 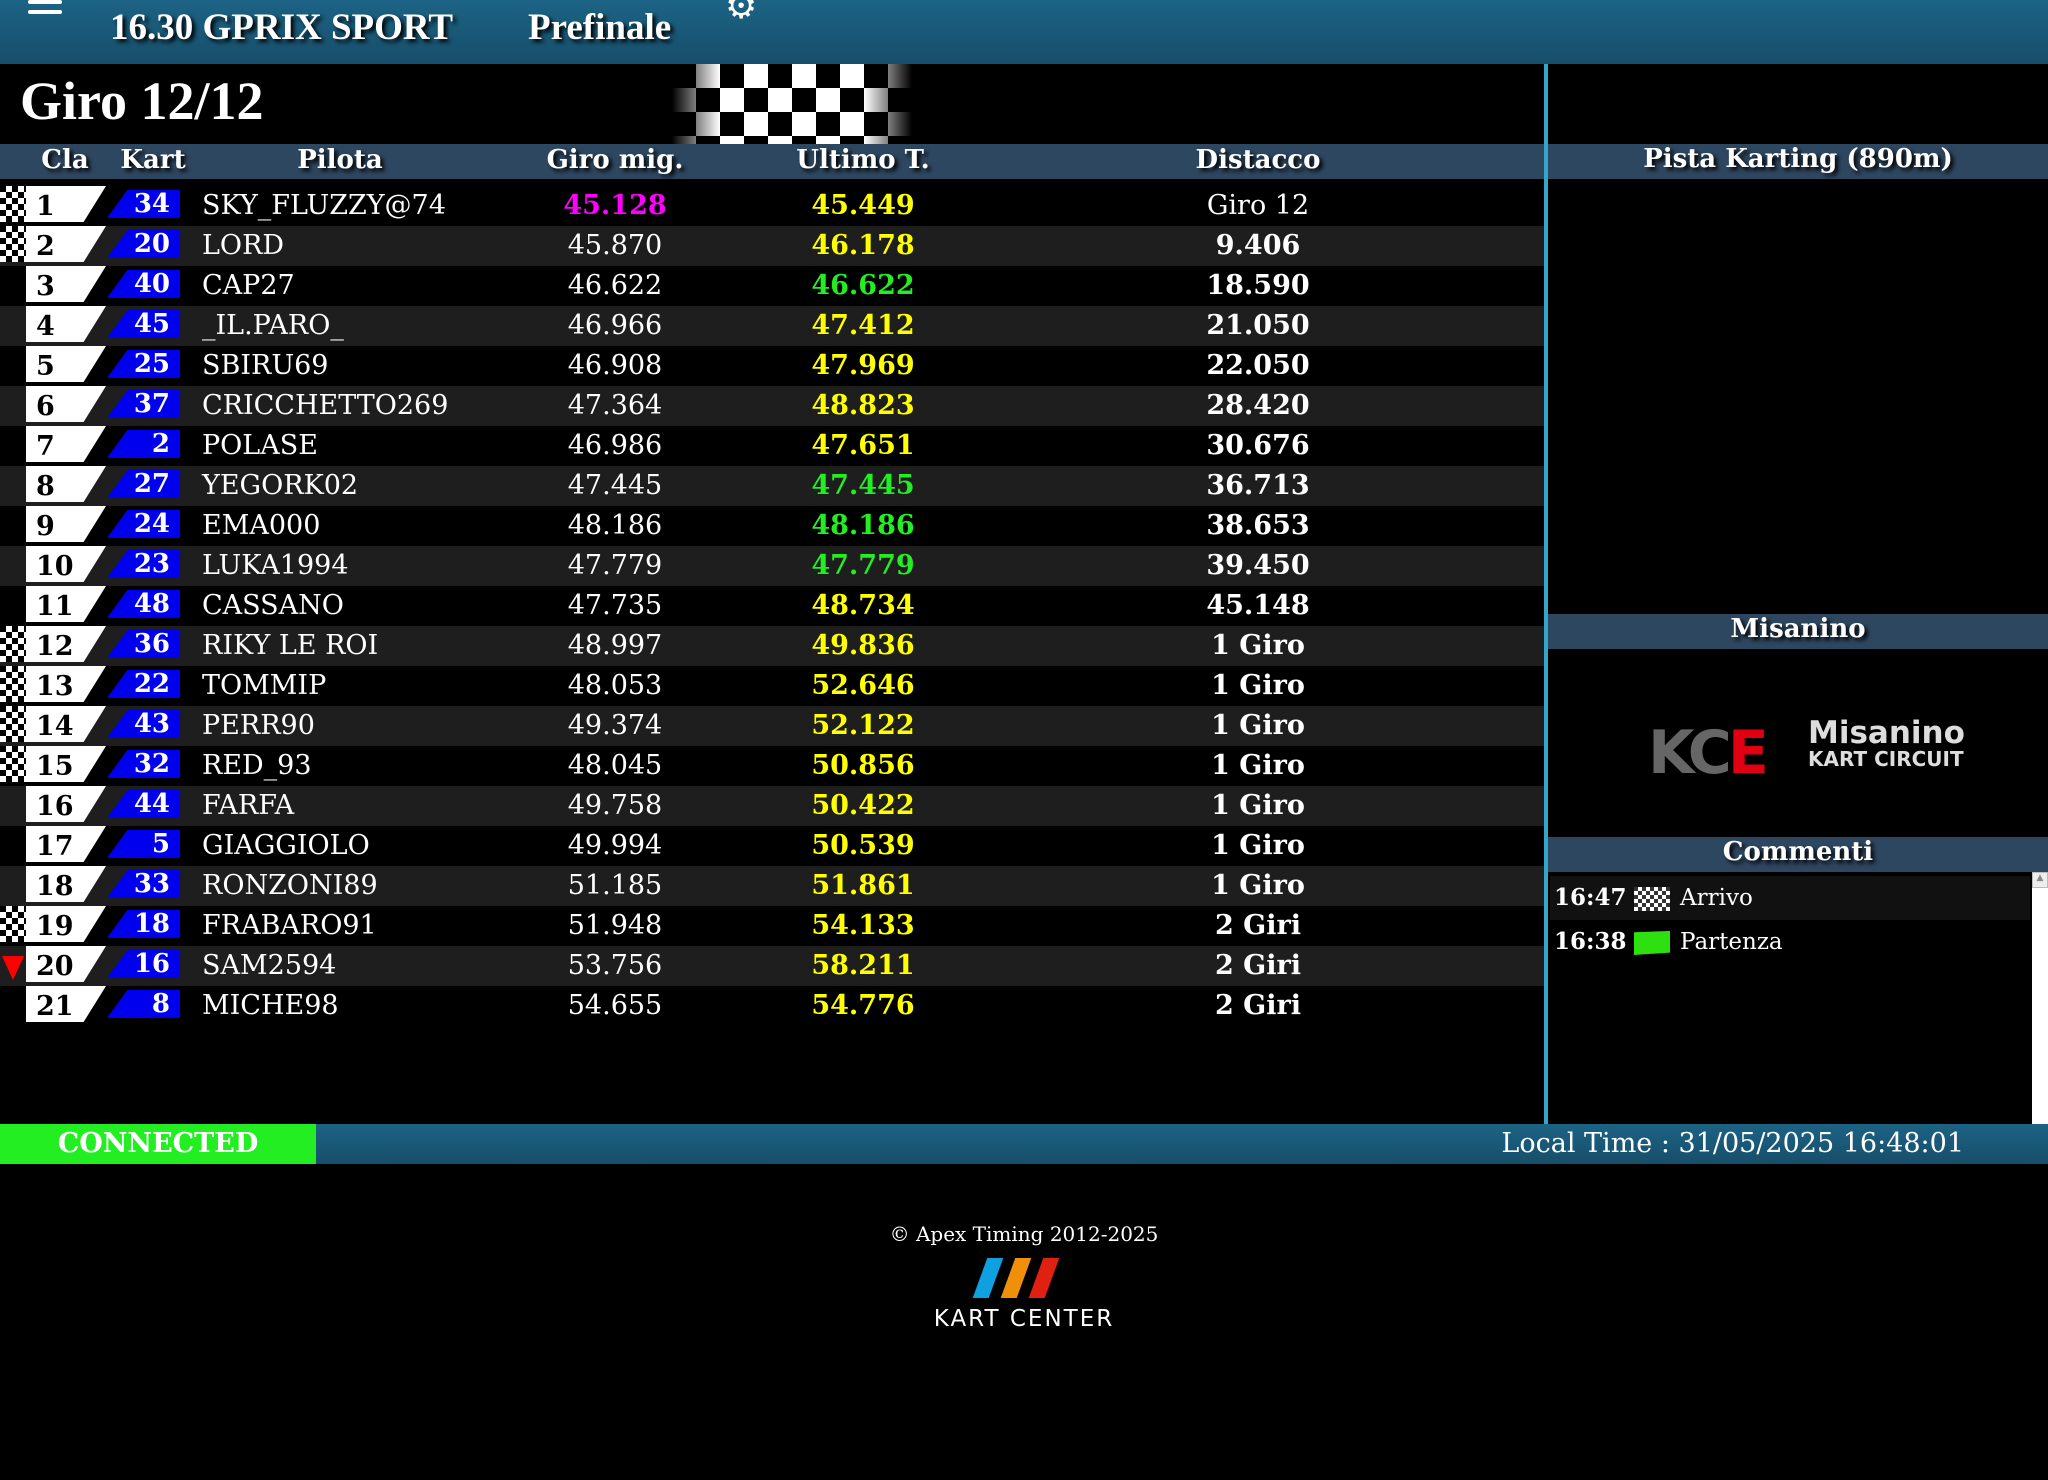 What do you see at coordinates (772, 1006) in the screenshot?
I see `table-row: 21 8 MICHE98 54.655 54.776 2 Giri` at bounding box center [772, 1006].